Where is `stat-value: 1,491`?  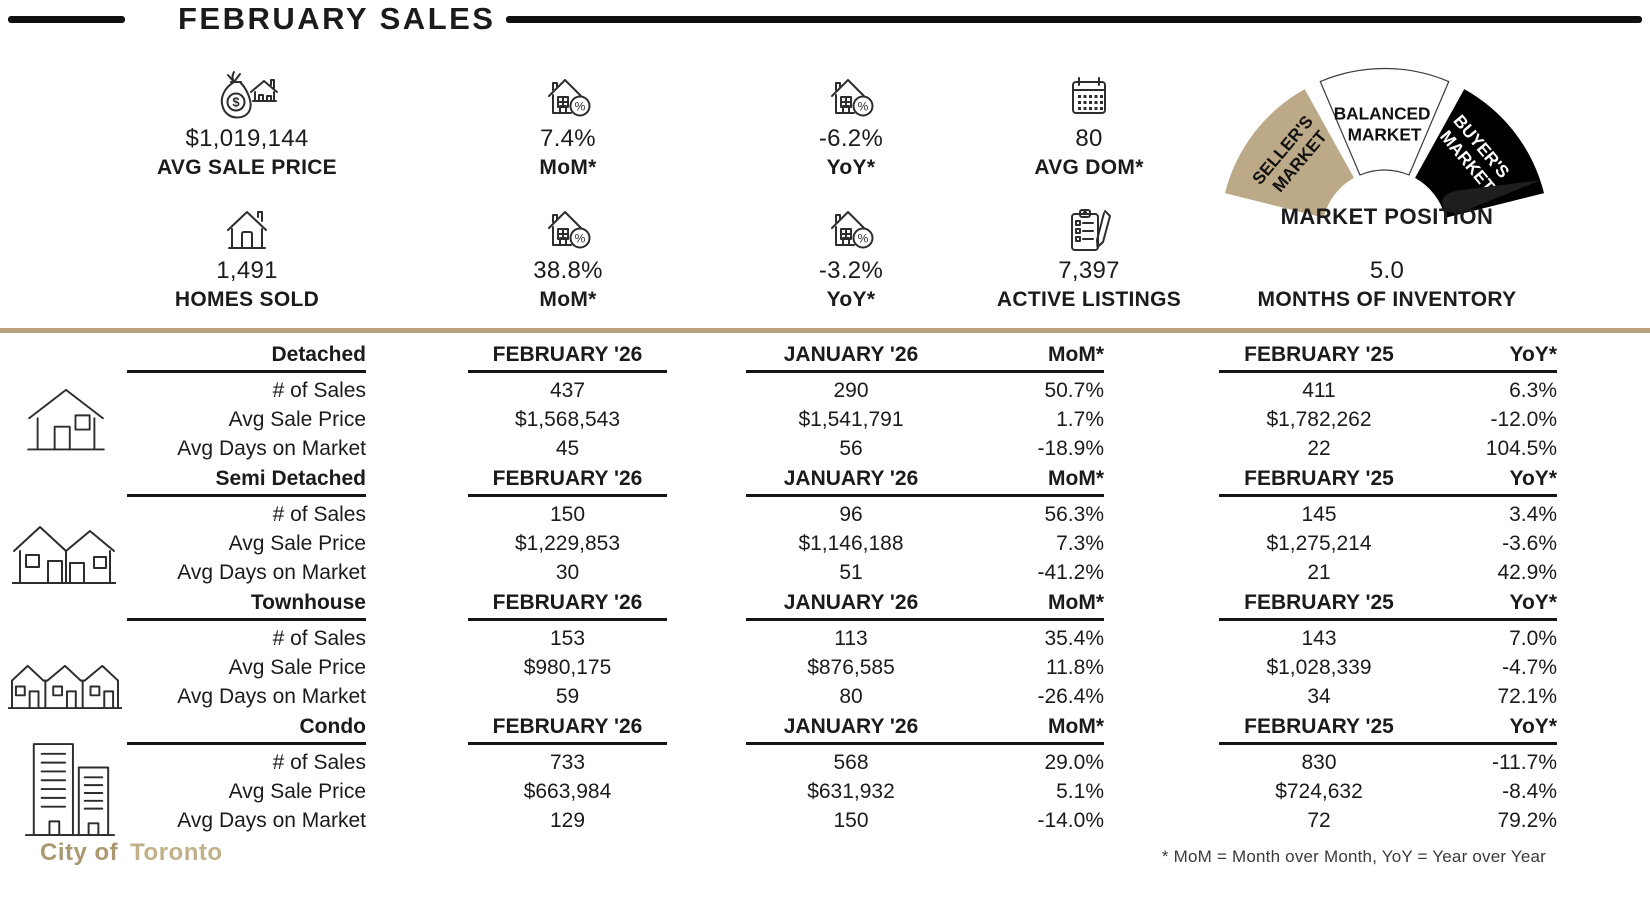 stat-value: 1,491 is located at coordinates (247, 270).